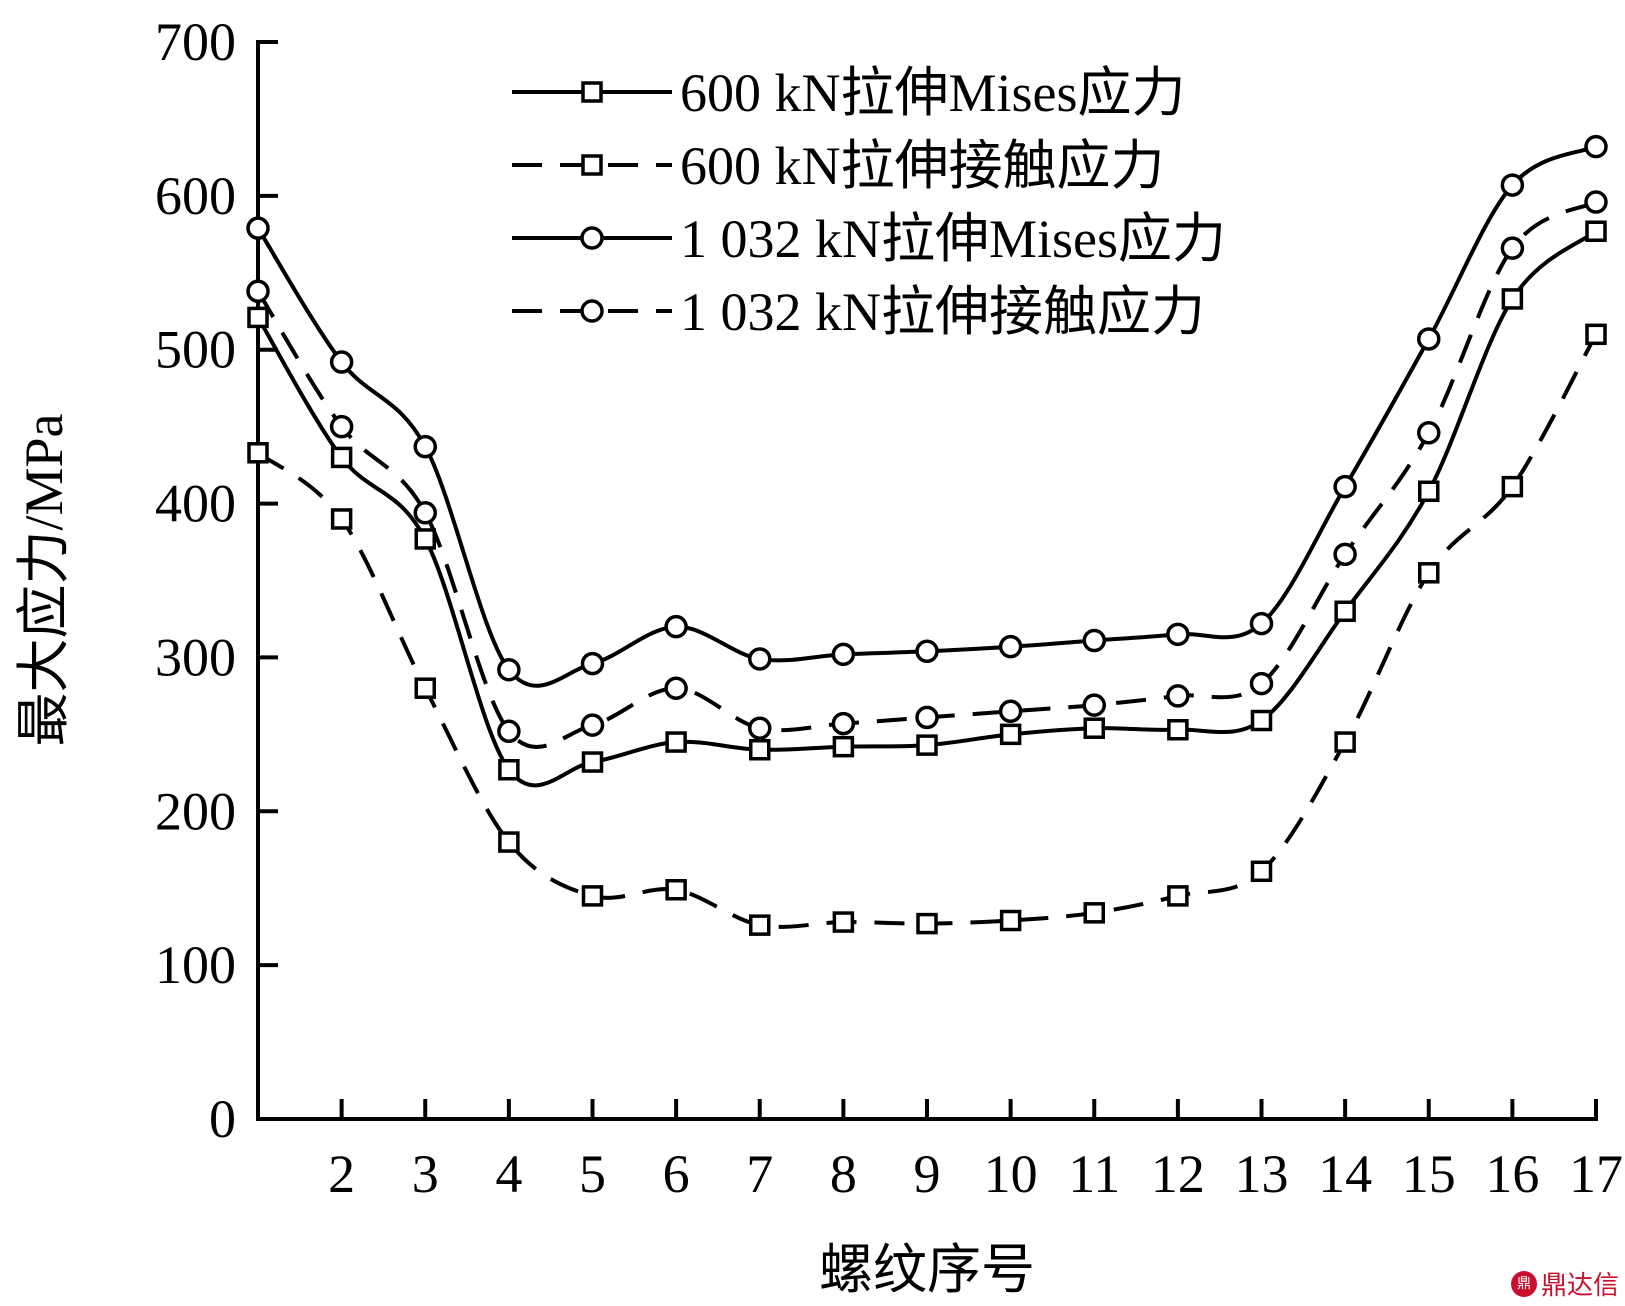  I want to click on x-tick-label: 2, so click(341, 1174).